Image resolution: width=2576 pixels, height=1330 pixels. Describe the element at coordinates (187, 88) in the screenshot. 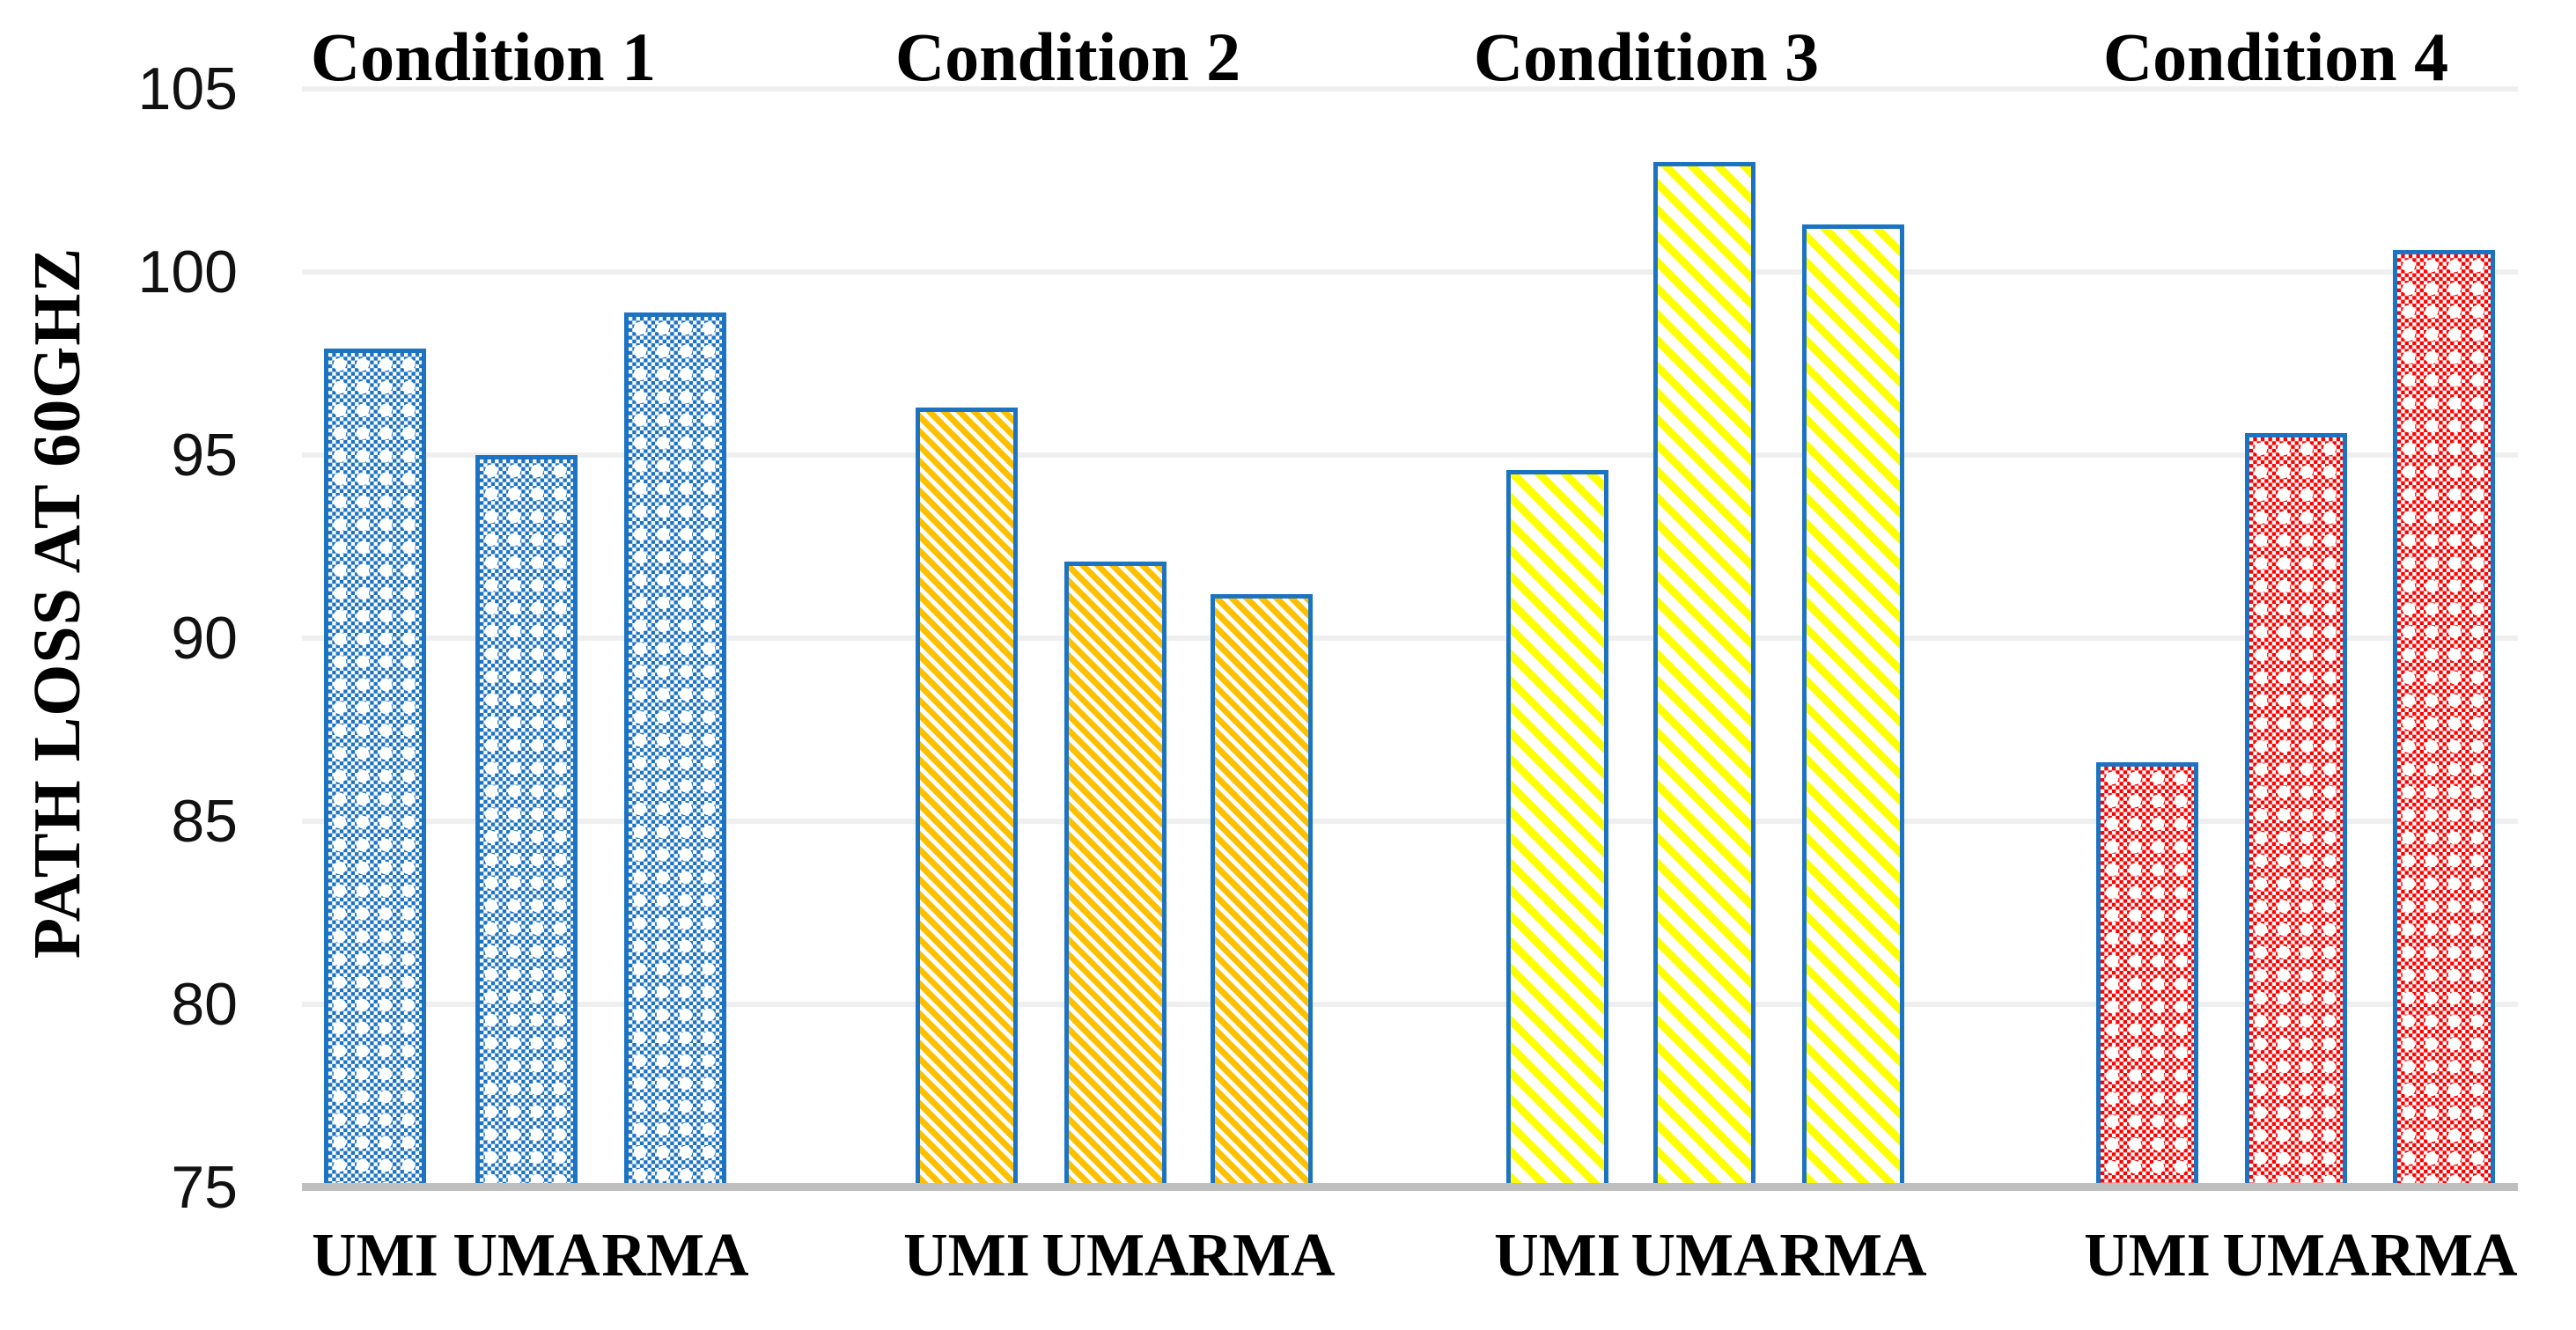

I see `y-tick-label-105: 105` at that location.